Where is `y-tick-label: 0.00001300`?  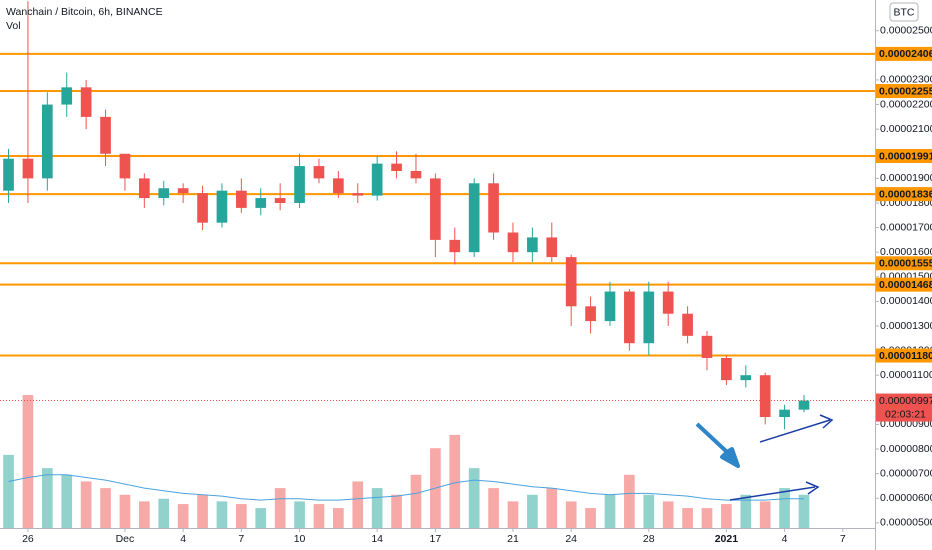
y-tick-label: 0.00001300 is located at coordinates (906, 326).